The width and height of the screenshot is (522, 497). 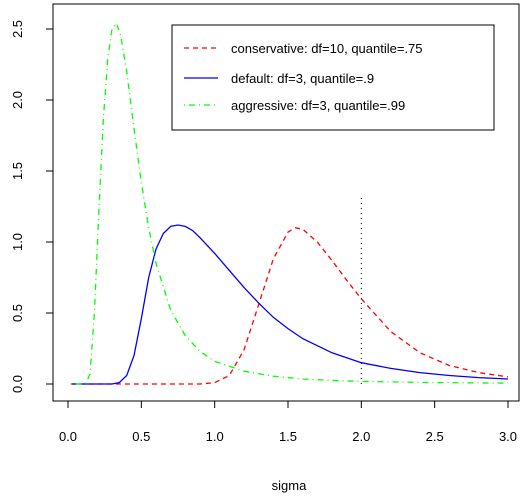 I want to click on y-tick-label: 1.5, so click(x=17, y=171).